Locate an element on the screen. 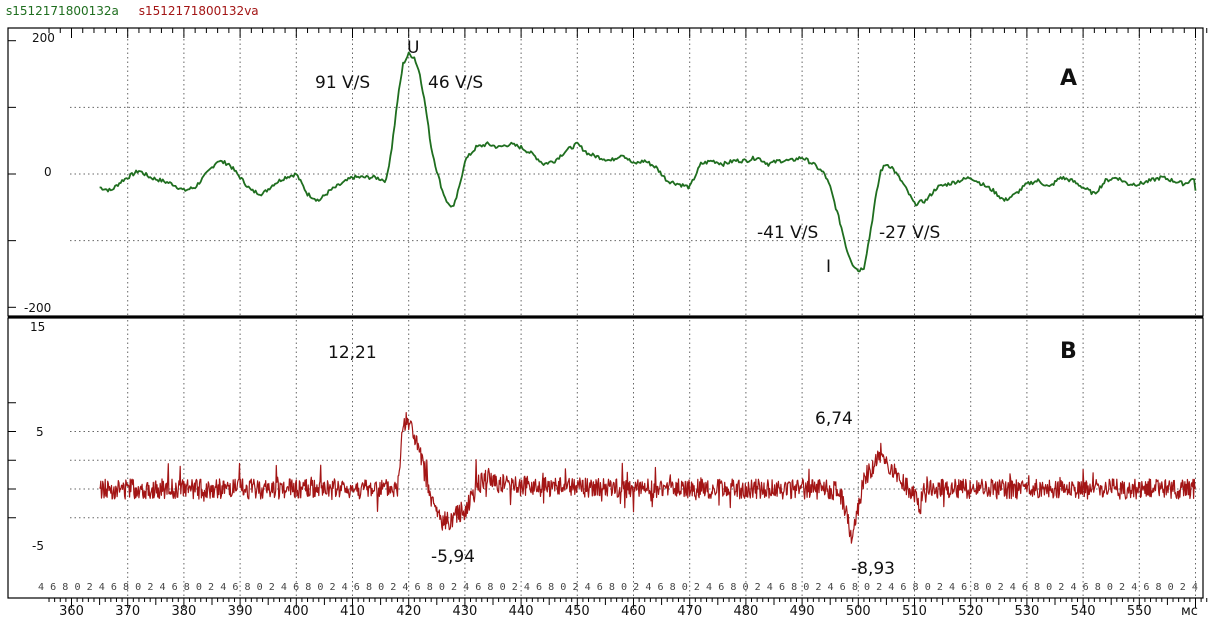 The image size is (1211, 619). legend-series-a: s1512171800132a is located at coordinates (62, 11).